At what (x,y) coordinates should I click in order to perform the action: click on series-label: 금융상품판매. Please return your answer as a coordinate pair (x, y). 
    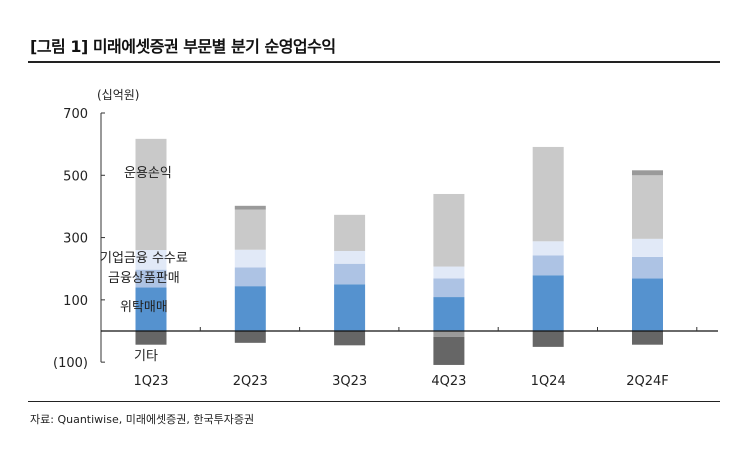
    Looking at the image, I should click on (144, 278).